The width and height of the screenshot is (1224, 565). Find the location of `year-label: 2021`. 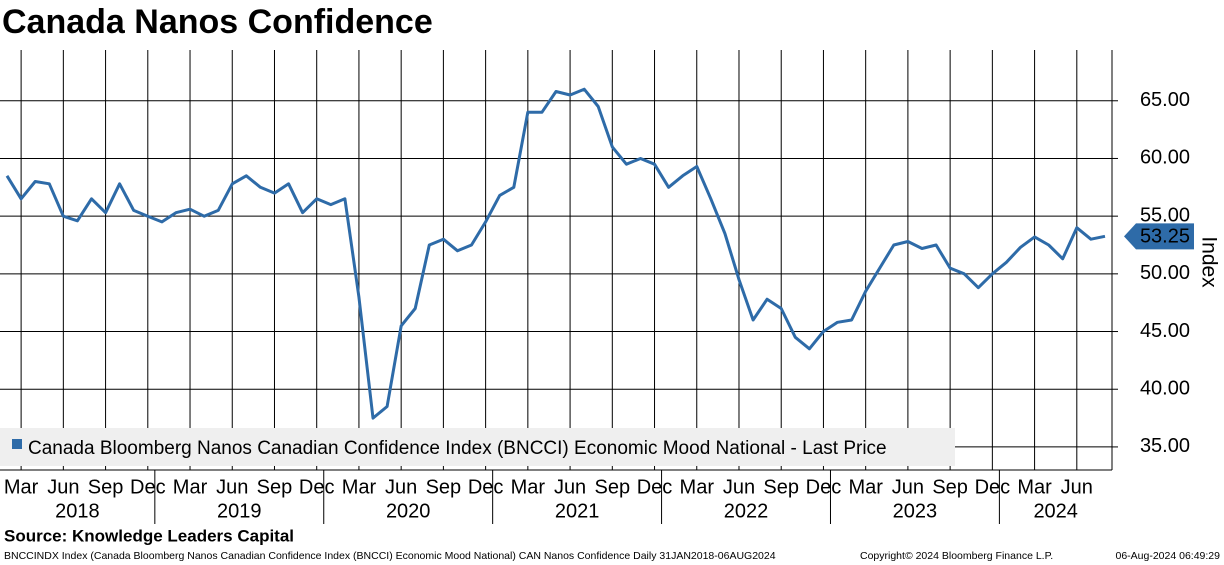

year-label: 2021 is located at coordinates (577, 511).